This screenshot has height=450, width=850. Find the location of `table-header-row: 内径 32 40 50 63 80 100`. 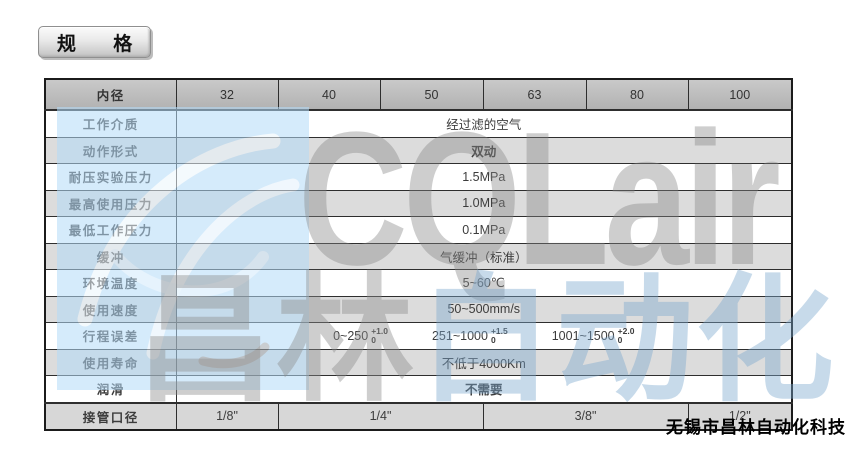

table-header-row: 内径 32 40 50 63 80 100 is located at coordinates (418, 94).